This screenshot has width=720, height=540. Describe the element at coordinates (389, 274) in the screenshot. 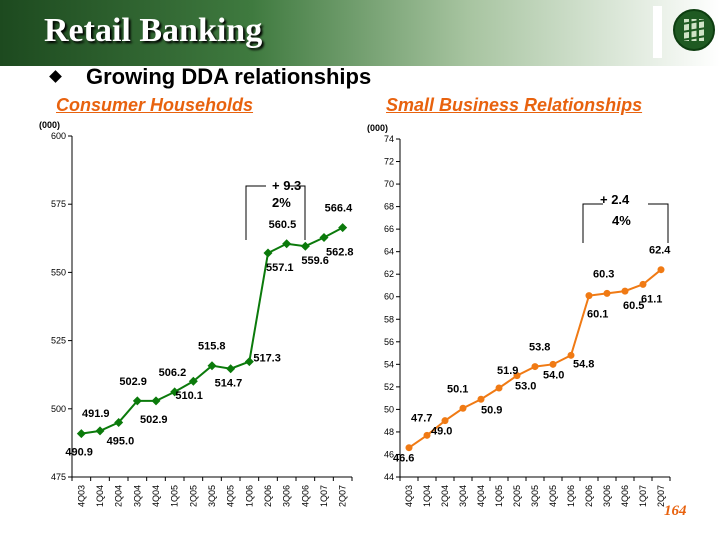

I see `right-y-tick-label: 62` at that location.